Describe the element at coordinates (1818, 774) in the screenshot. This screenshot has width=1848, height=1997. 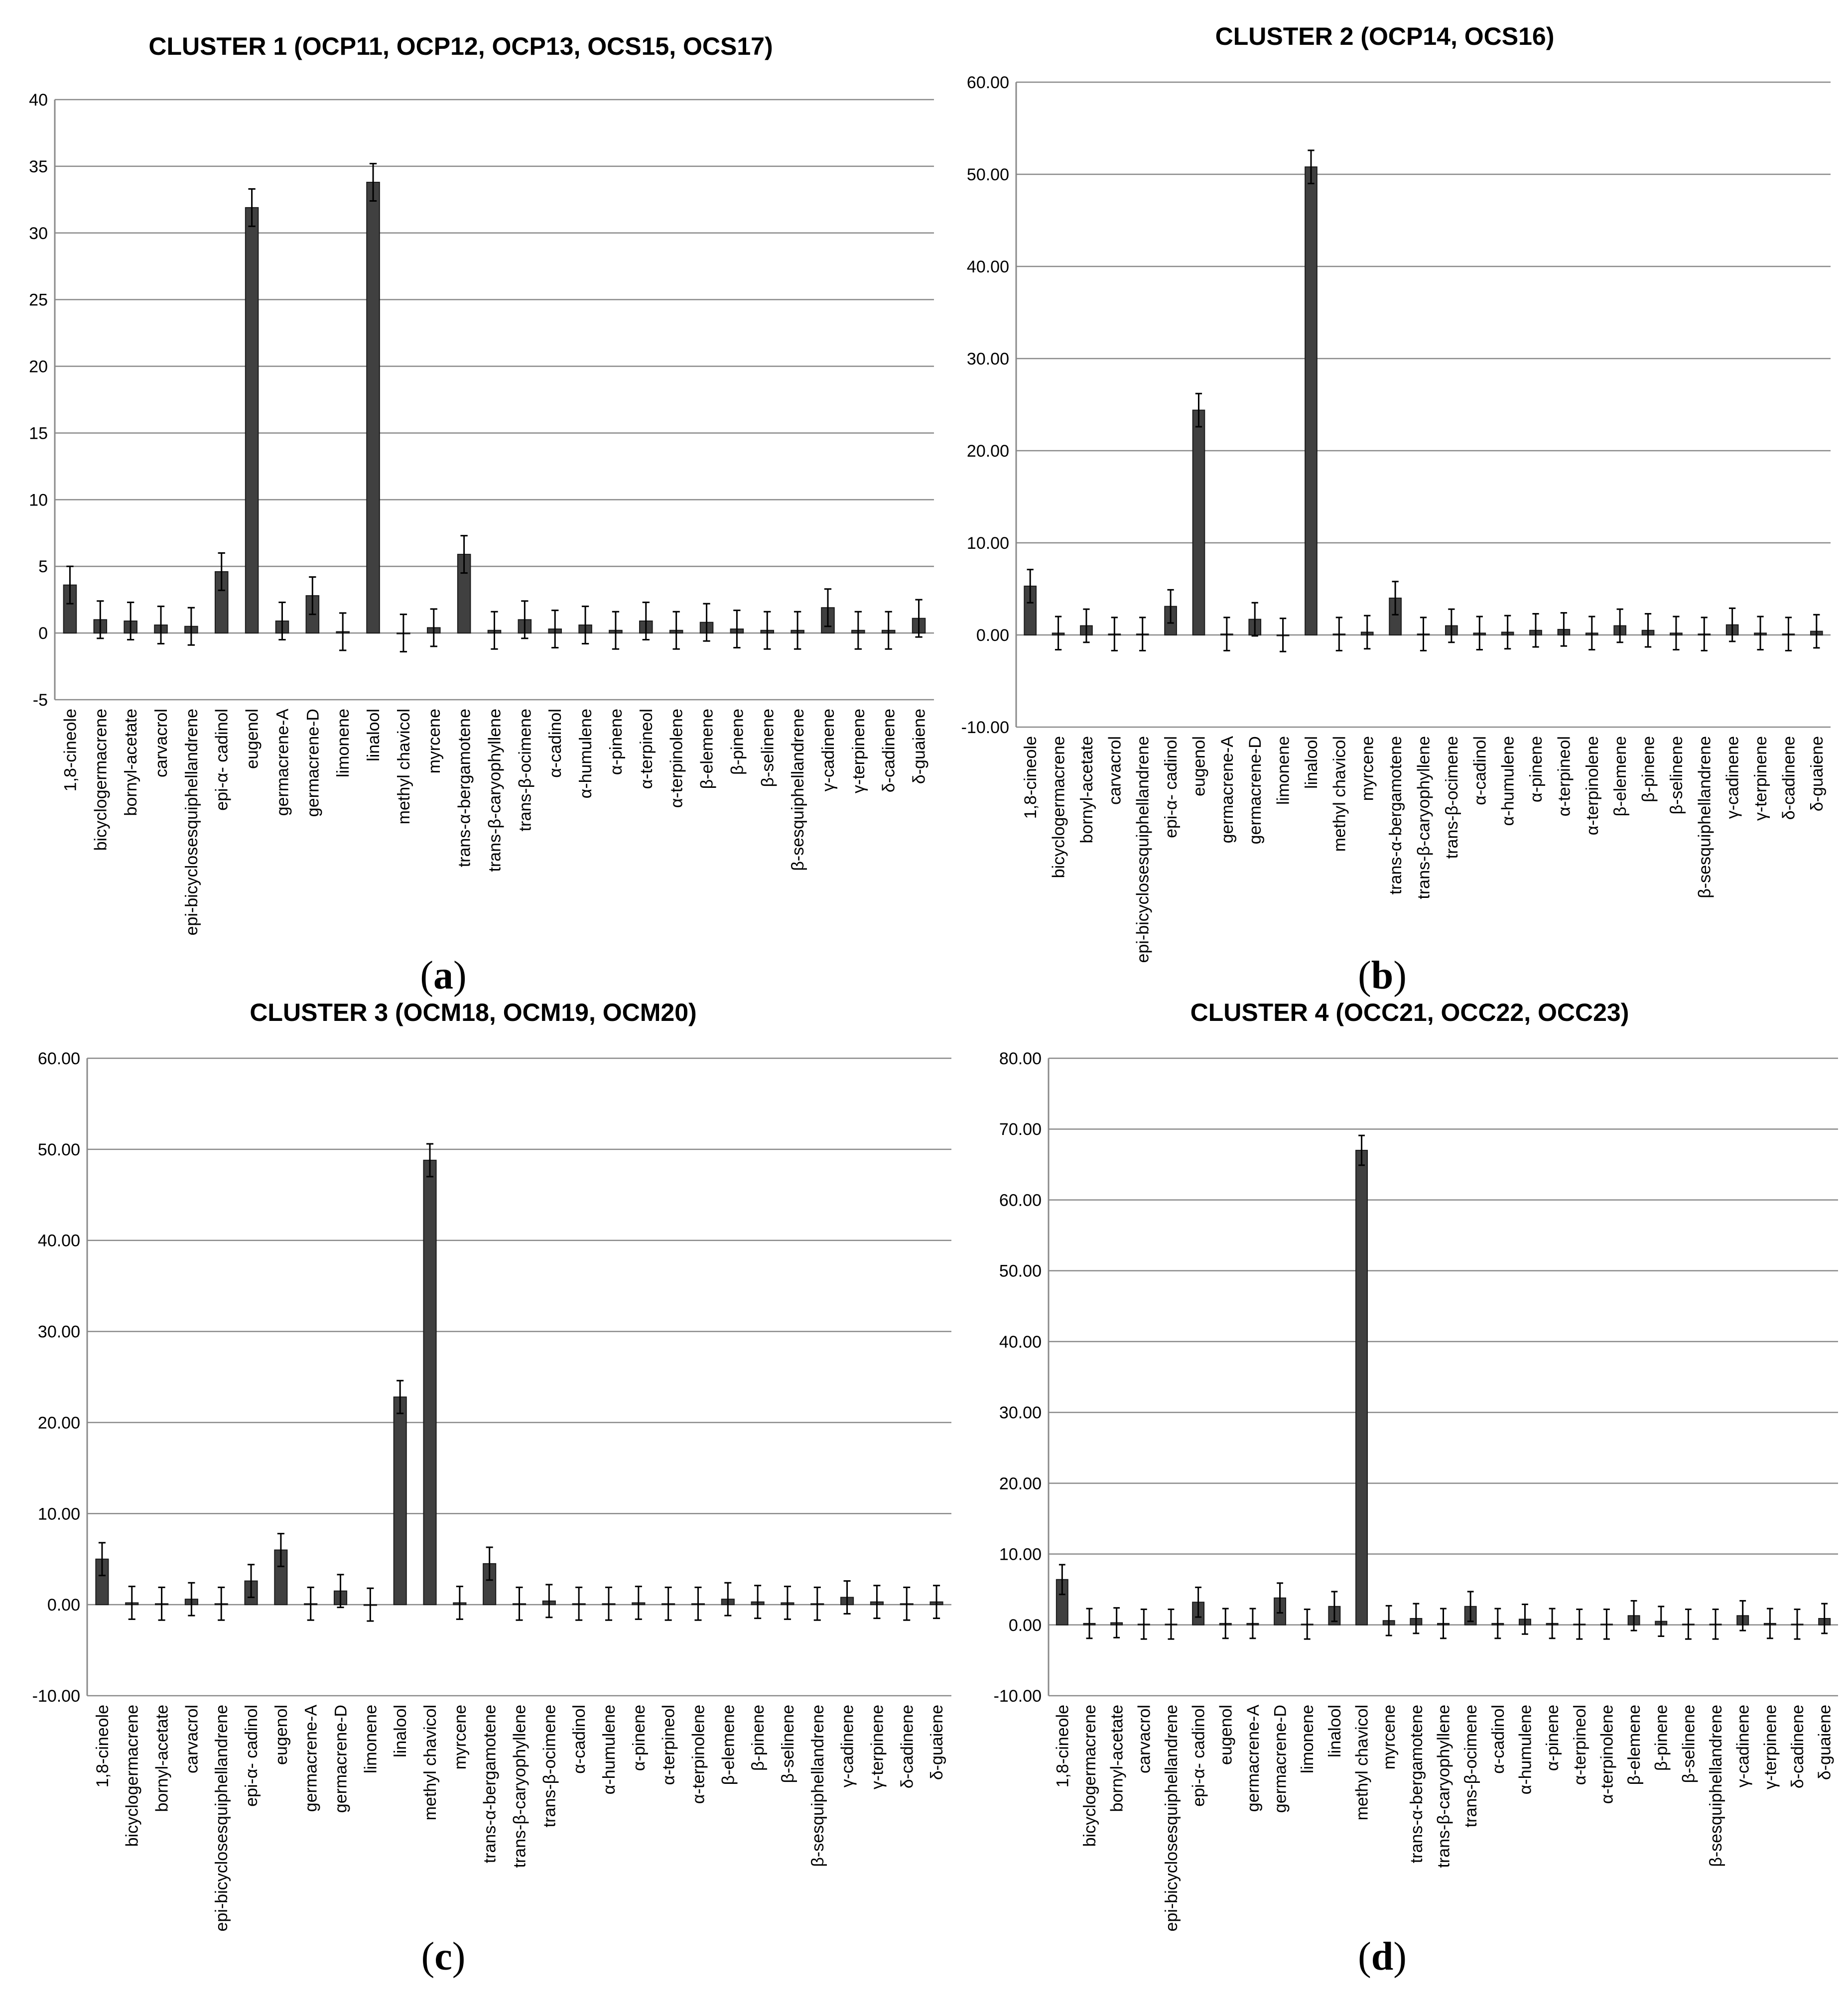
I see `x-category-label: δ-guaiene` at that location.